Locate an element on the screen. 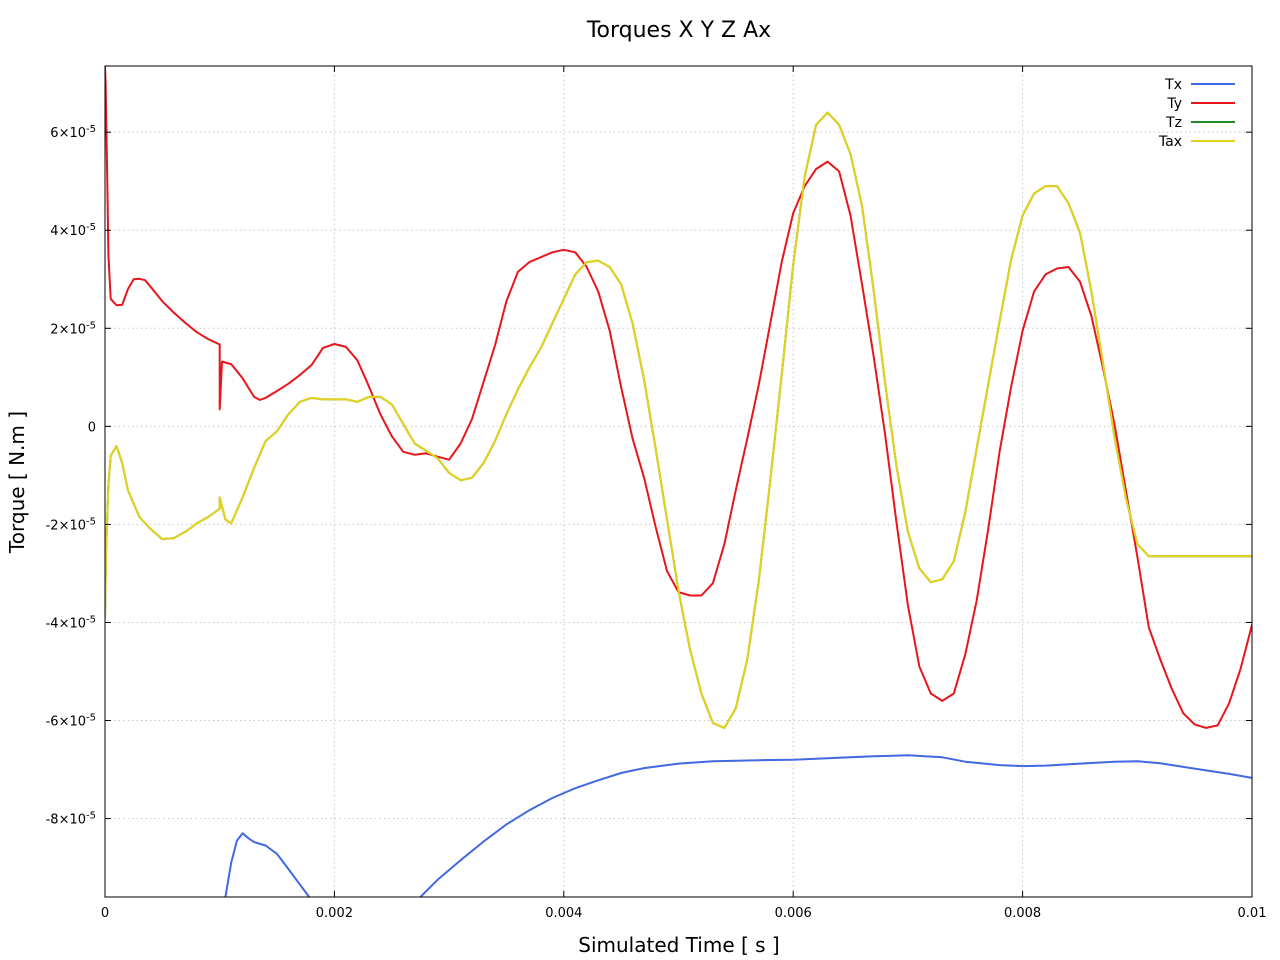  y-tick-label: -2×10⁻⁵ is located at coordinates (71, 524).